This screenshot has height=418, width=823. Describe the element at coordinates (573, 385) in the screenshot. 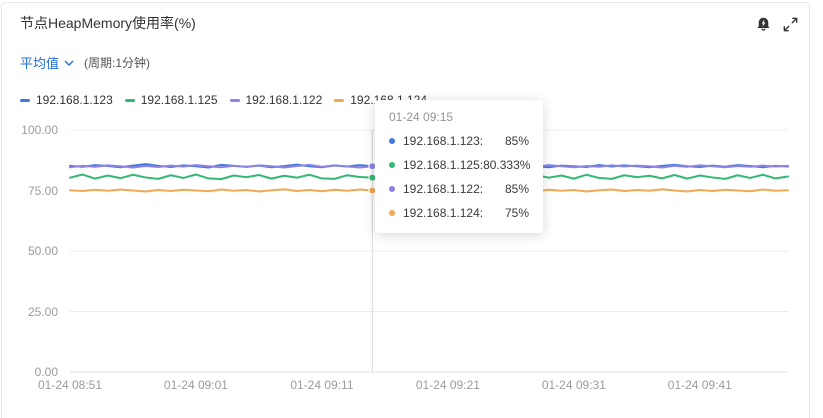

I see `x-axis-tick-label: 01-24 09:31` at that location.